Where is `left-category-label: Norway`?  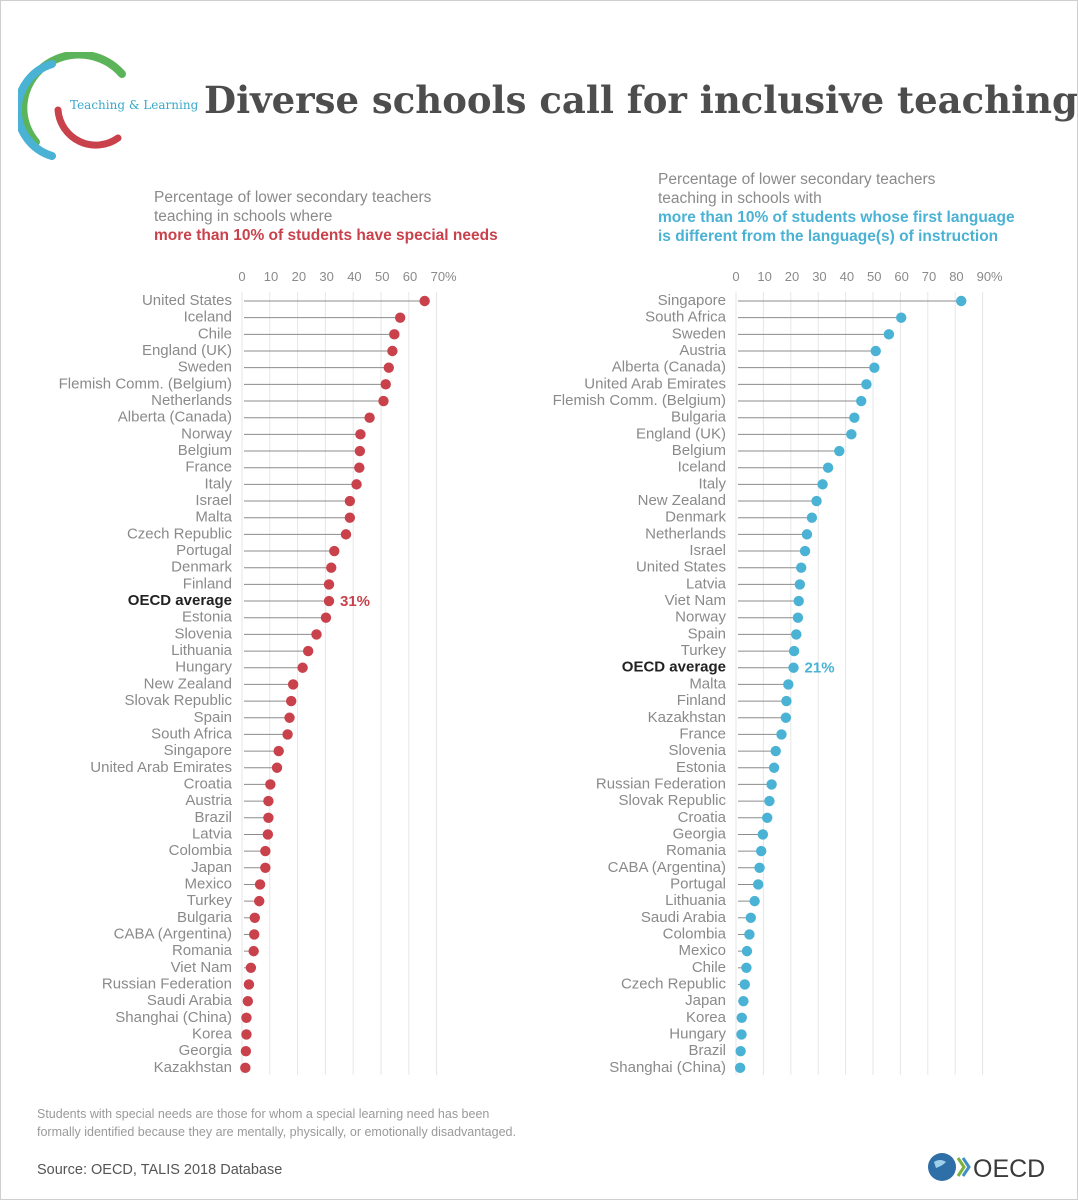 left-category-label: Norway is located at coordinates (206, 433).